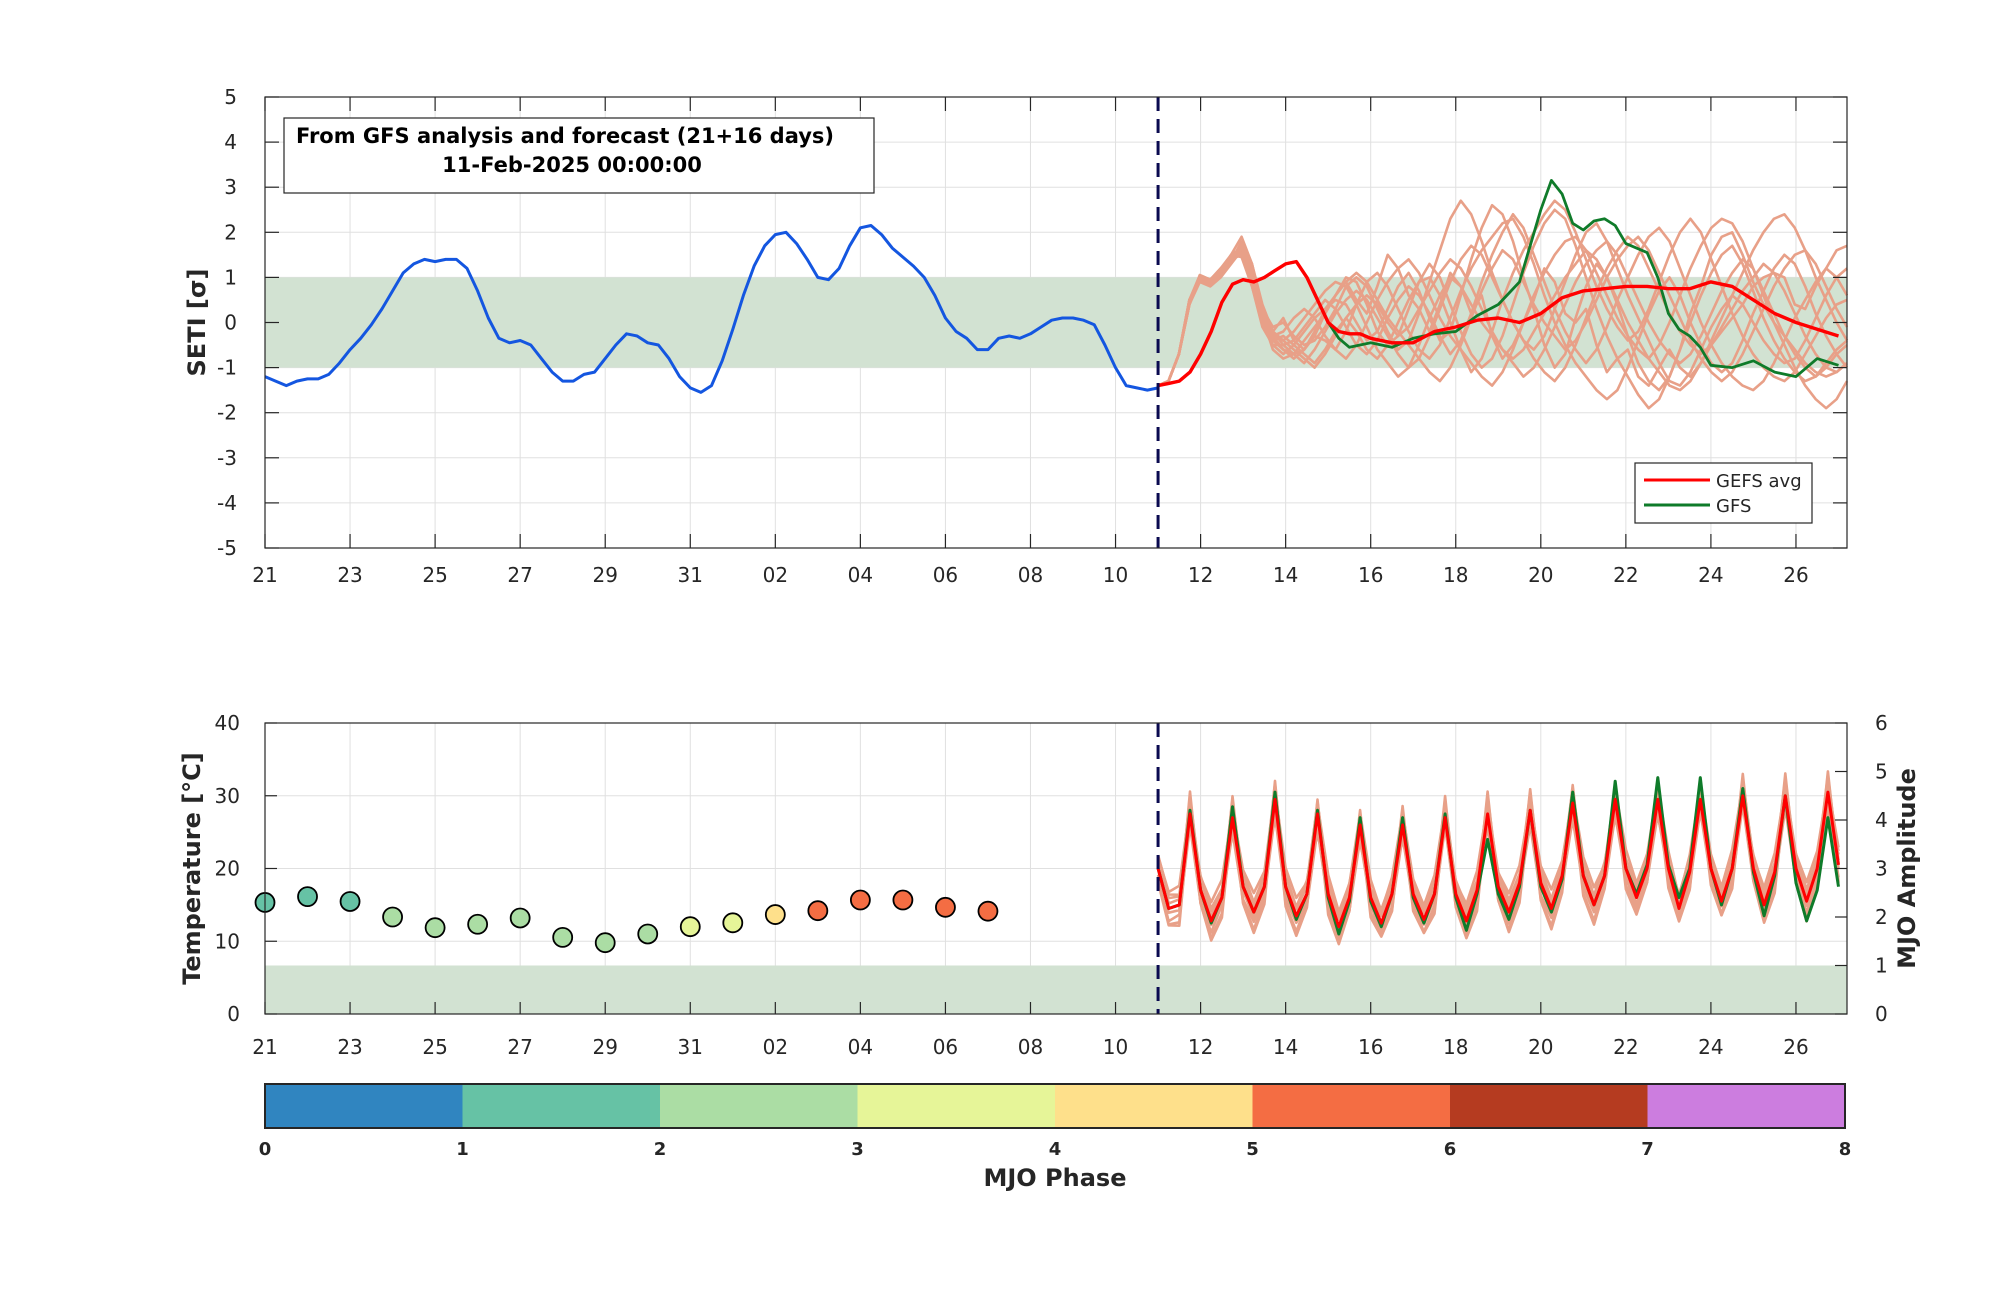  Describe the element at coordinates (1710, 1047) in the screenshot. I see `temp-xtick-label: 24` at that location.